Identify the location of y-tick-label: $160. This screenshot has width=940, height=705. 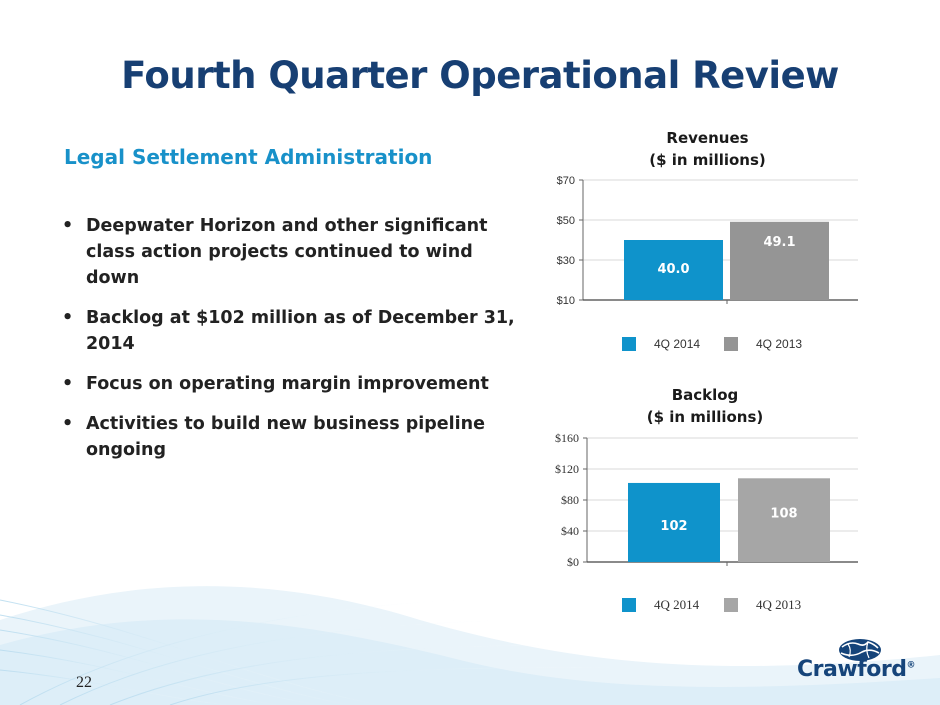
(567, 438).